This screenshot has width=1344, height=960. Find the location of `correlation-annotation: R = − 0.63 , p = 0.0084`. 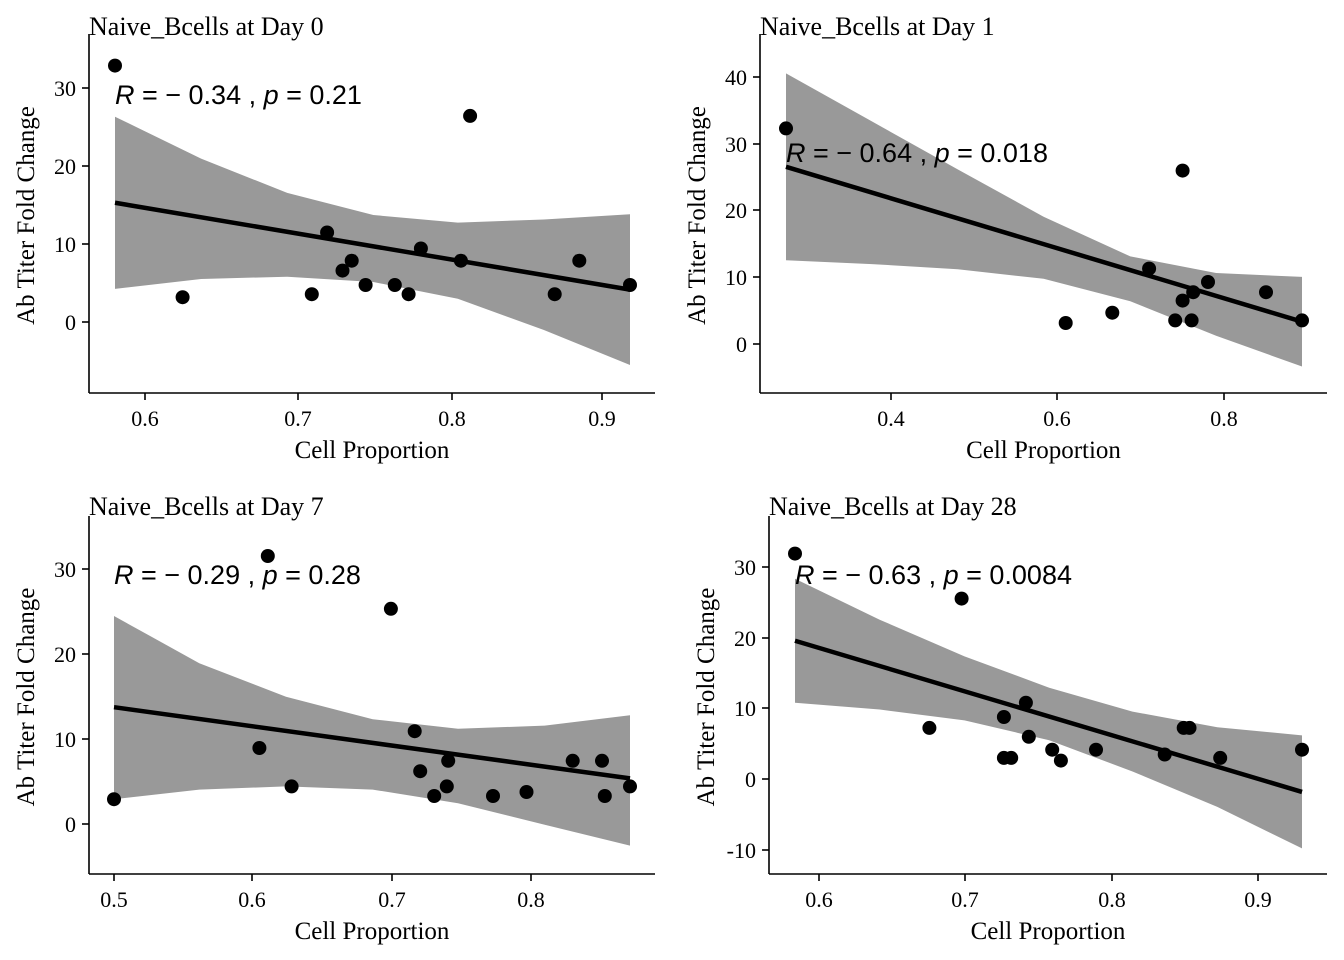

correlation-annotation: R = − 0.63 , p = 0.0084 is located at coordinates (933, 575).